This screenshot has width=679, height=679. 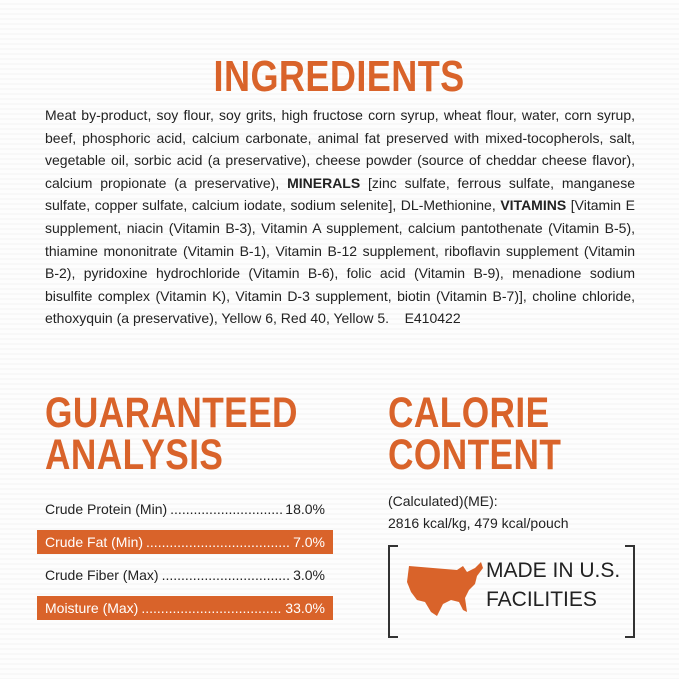 I want to click on guaranteed-analysis-title: GUARANTEED ANALYSIS, so click(x=171, y=434).